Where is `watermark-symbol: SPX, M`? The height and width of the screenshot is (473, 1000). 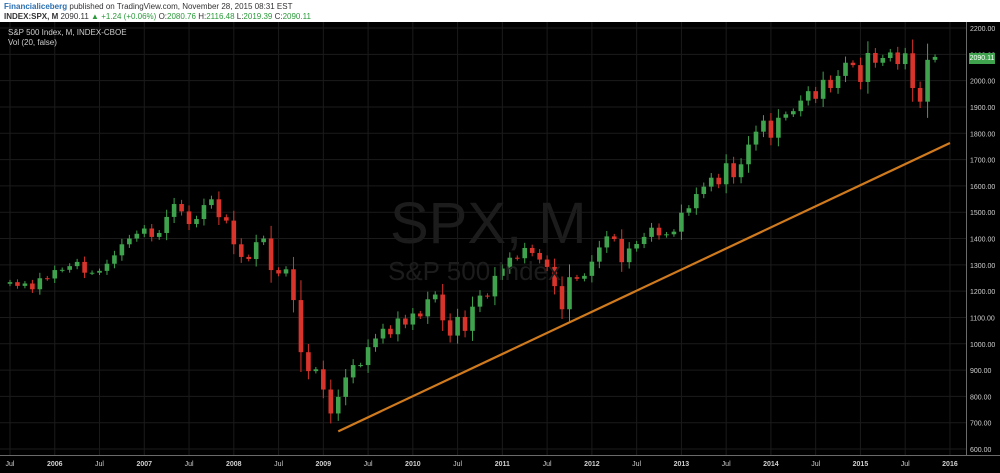
watermark-symbol: SPX, M is located at coordinates (488, 223).